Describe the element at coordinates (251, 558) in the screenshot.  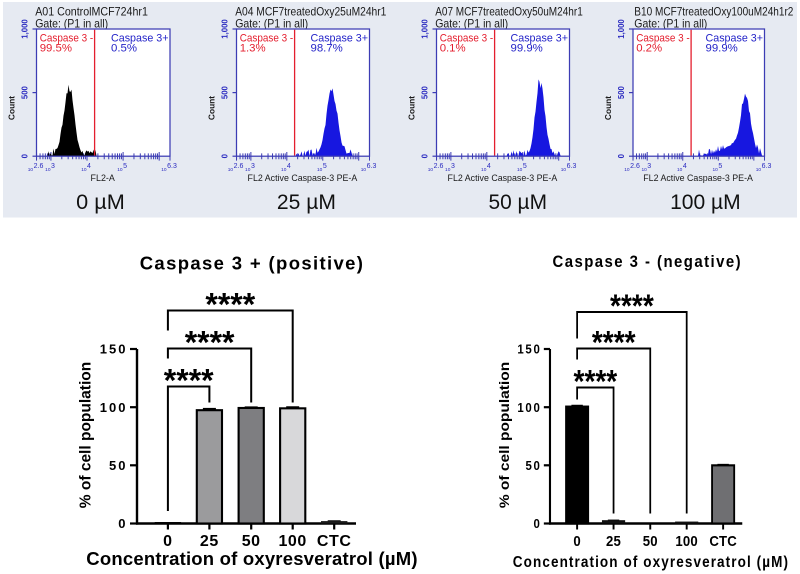
I see `svg-text:Concentration of oxyresveratro: Concentration of oxyresveratrol (µM)` at that location.